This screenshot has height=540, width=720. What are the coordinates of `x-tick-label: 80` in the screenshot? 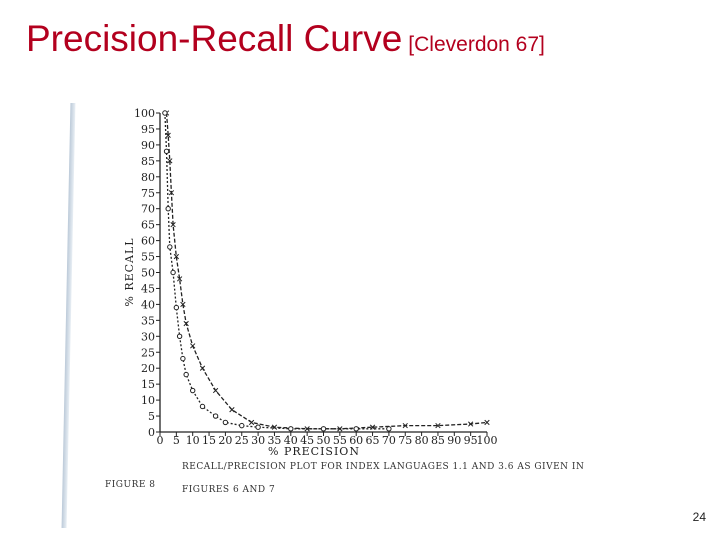 It's located at (422, 440).